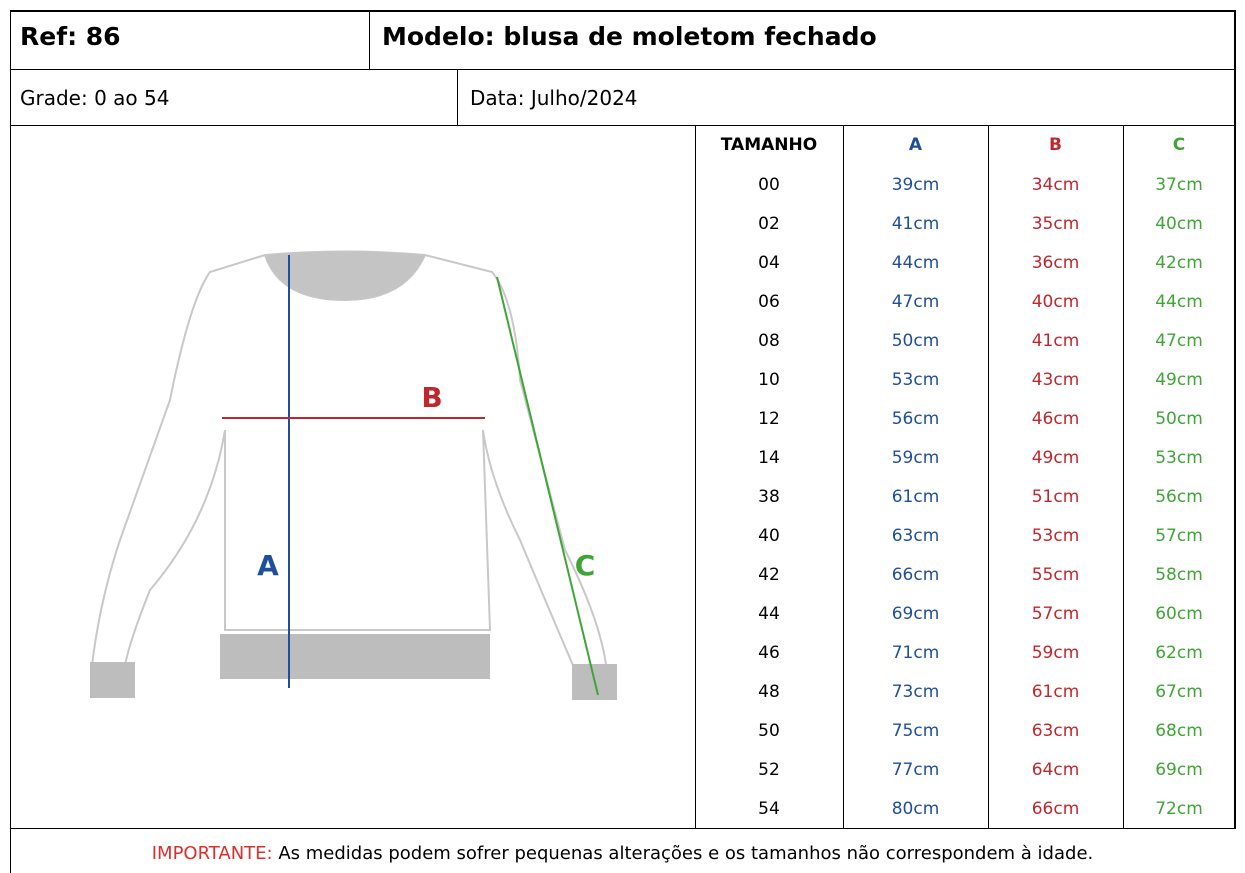  I want to click on size-cell: 54, so click(769, 808).